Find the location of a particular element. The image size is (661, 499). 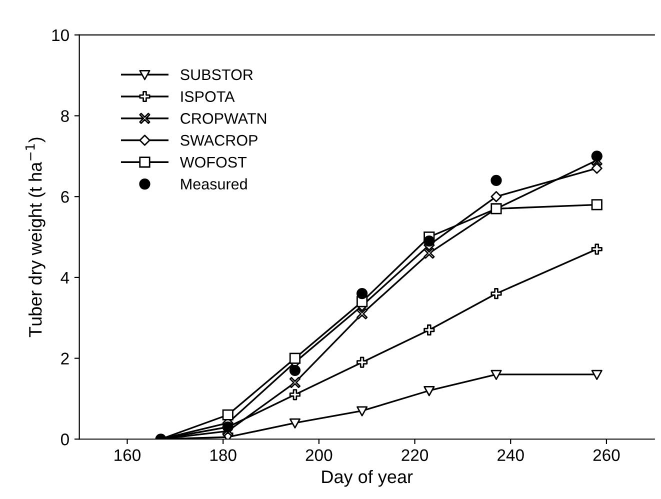

x-tick-label: 240 is located at coordinates (511, 455).